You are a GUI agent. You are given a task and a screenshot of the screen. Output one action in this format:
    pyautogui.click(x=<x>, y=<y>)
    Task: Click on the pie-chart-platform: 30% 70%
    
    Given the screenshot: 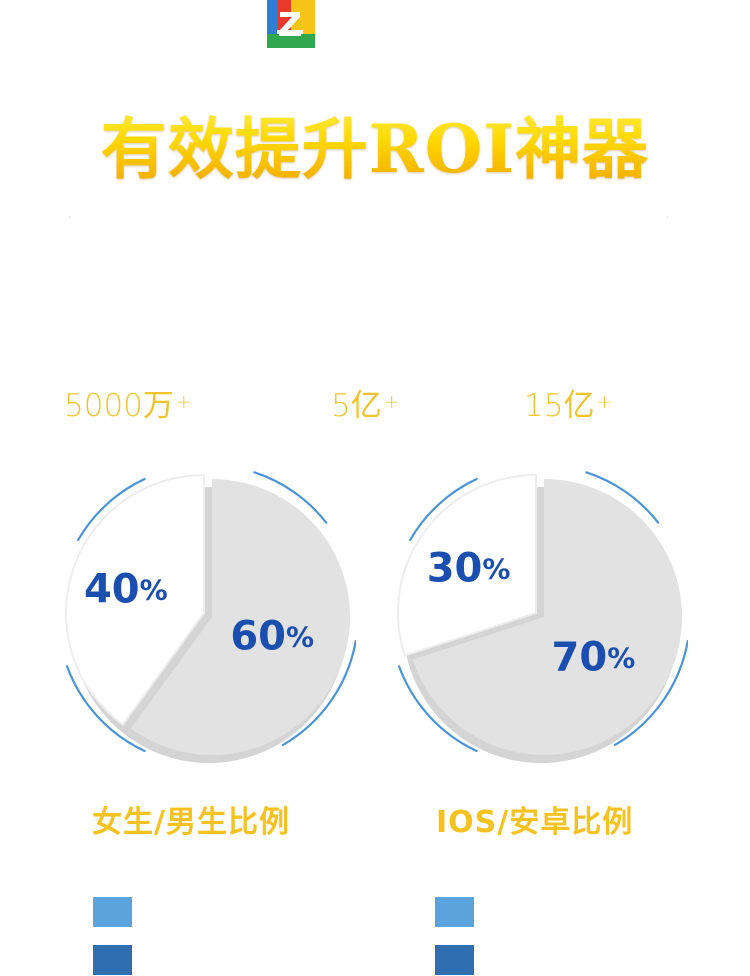 What is the action you would take?
    pyautogui.click(x=542, y=617)
    